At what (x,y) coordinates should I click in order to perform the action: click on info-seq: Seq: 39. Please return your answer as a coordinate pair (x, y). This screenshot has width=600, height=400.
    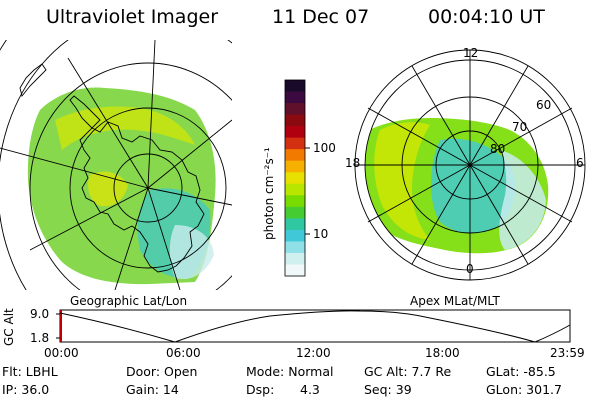
    Looking at the image, I should click on (388, 389).